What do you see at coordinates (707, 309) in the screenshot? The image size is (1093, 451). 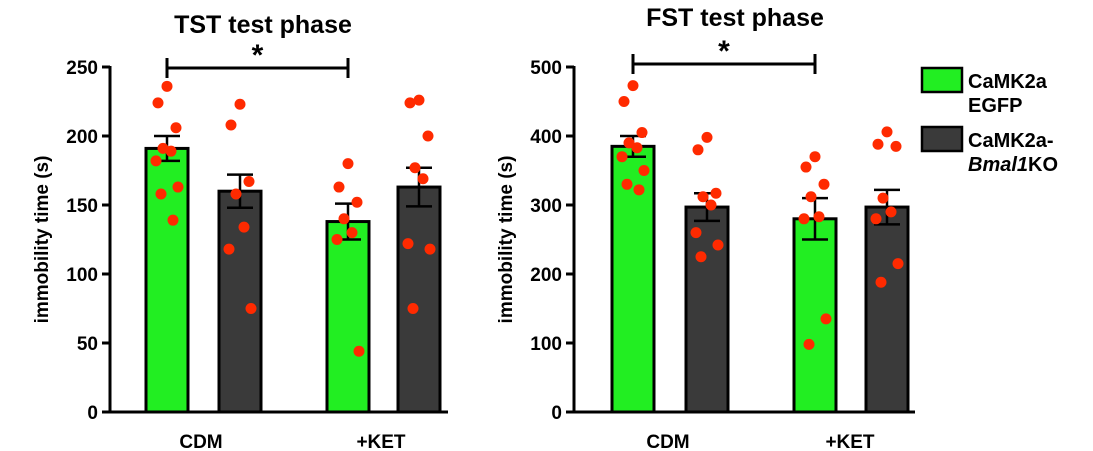 I see `bar-ko-cdm` at bounding box center [707, 309].